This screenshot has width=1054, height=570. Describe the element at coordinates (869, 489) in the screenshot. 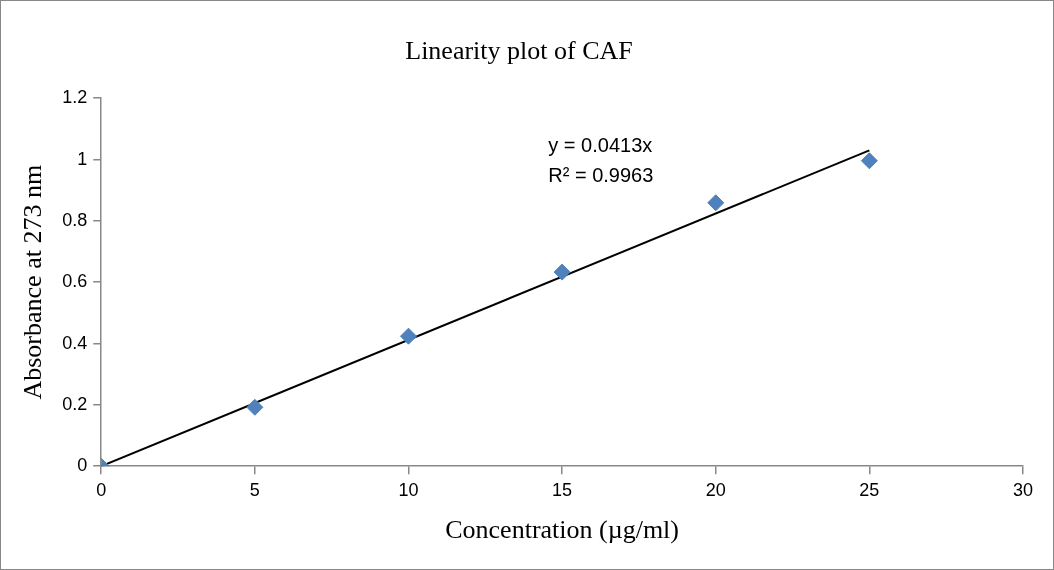

I see `x-tick-label: 25` at that location.